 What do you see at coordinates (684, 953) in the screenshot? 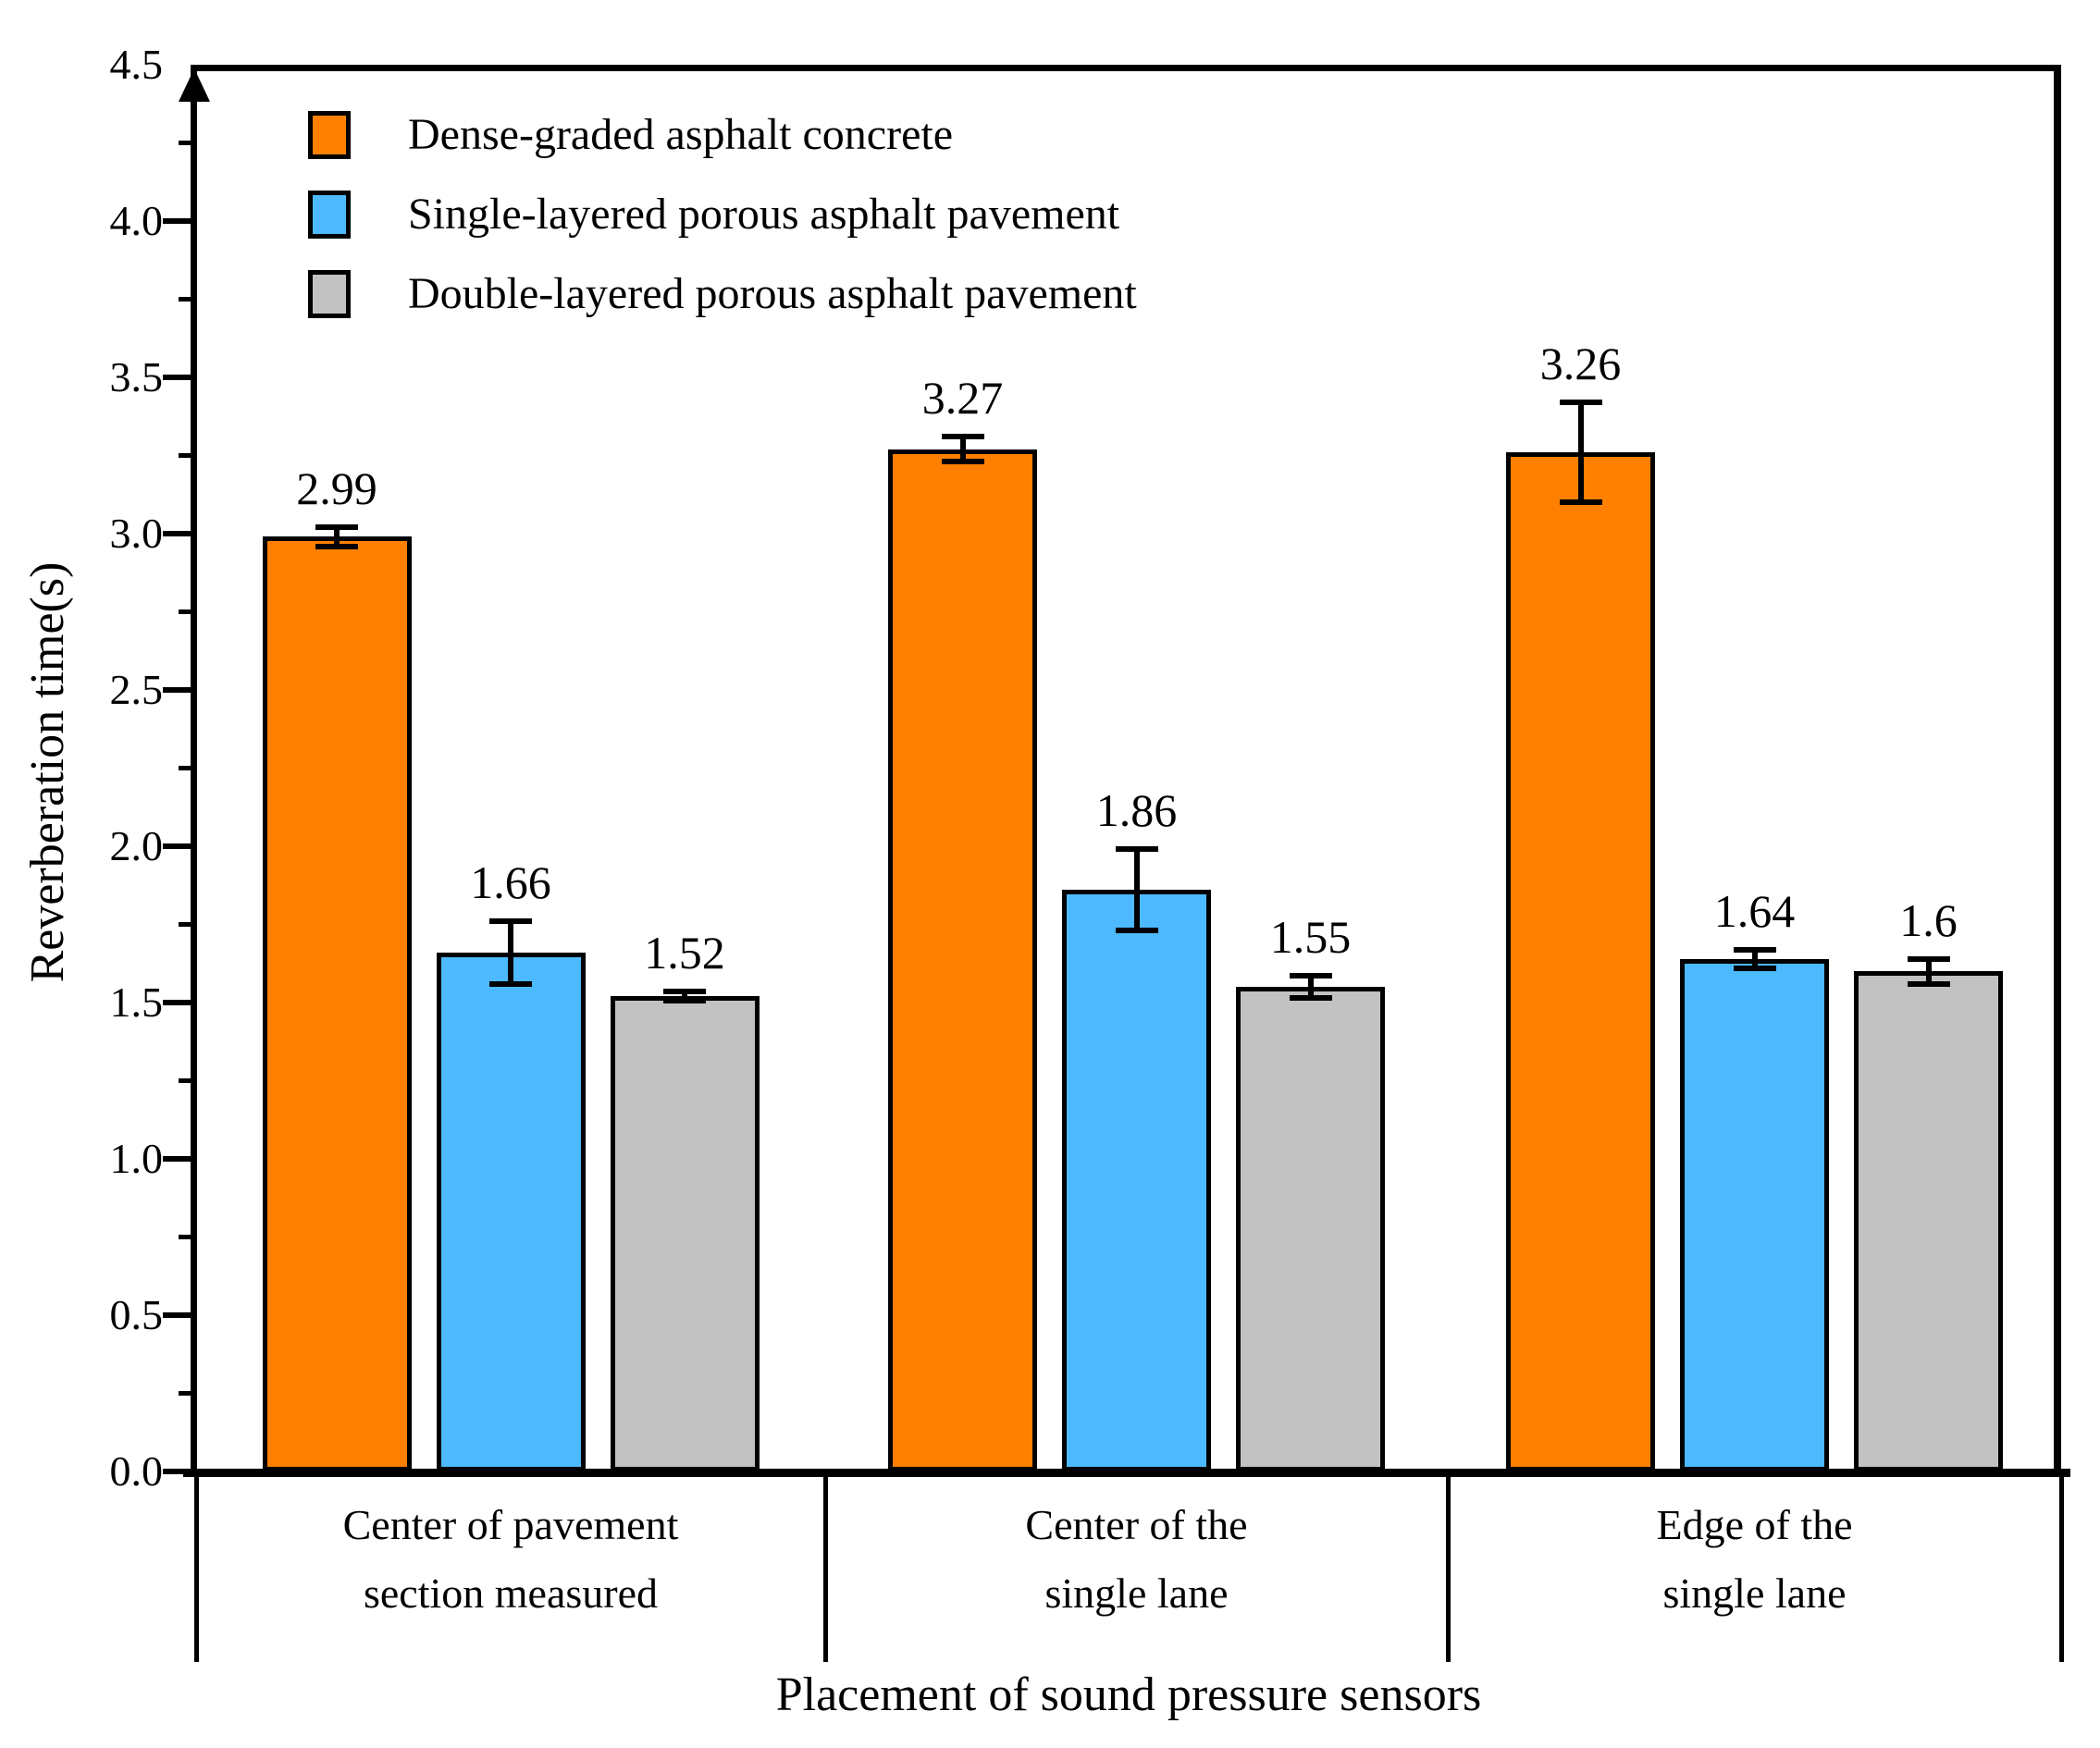
I see `bar-value-label: 1.52` at bounding box center [684, 953].